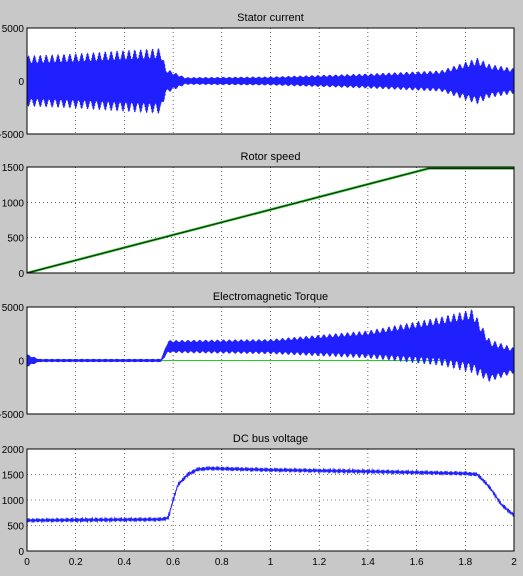 The height and width of the screenshot is (576, 523). I want to click on x-tick-label: 1.4, so click(368, 562).